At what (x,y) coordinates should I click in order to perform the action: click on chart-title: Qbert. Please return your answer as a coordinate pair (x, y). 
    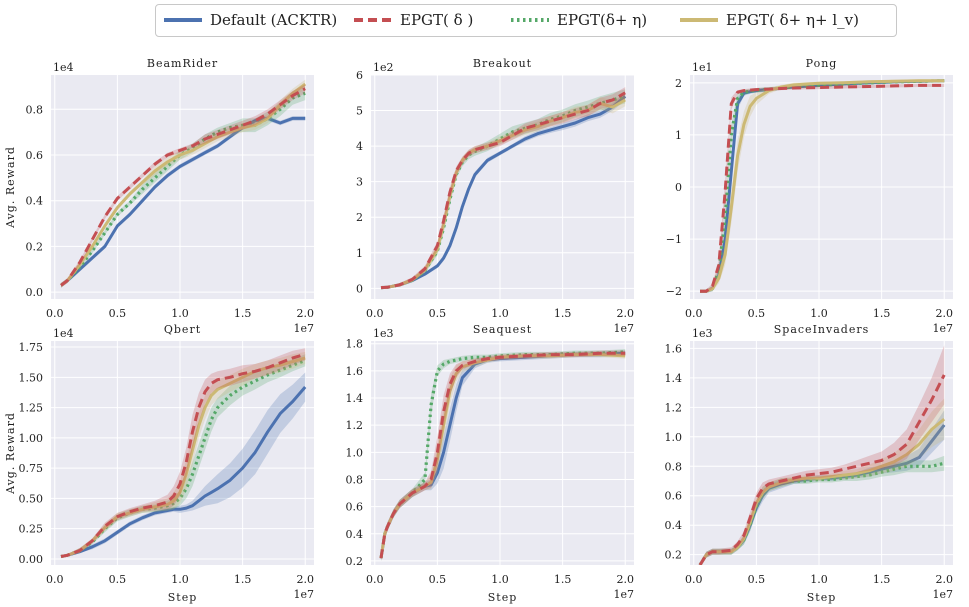
    Looking at the image, I should click on (182, 329).